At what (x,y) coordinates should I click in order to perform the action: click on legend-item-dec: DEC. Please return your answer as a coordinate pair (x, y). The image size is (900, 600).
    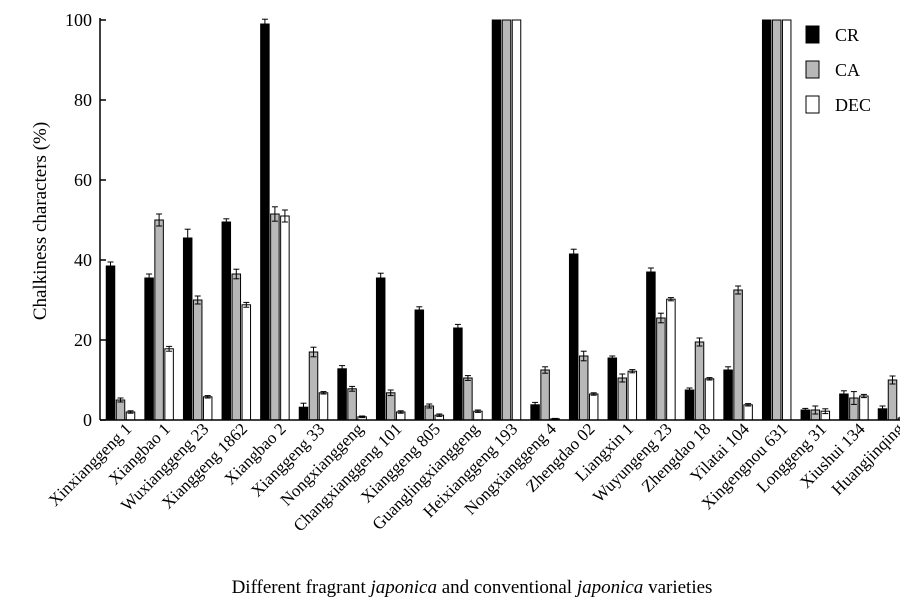
    Looking at the image, I should click on (838, 105).